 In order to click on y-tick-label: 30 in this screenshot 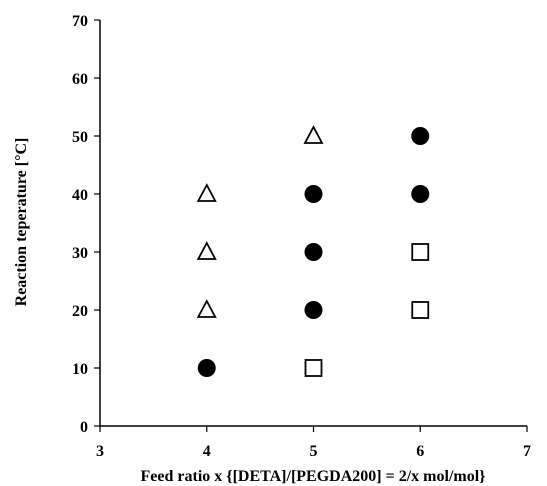, I will do `click(80, 253)`.